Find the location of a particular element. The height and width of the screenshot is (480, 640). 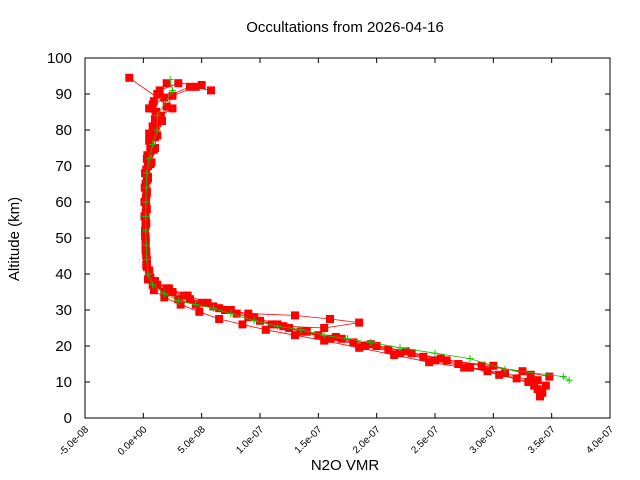

x-tick-label: -5.0e-08 is located at coordinates (74, 441).